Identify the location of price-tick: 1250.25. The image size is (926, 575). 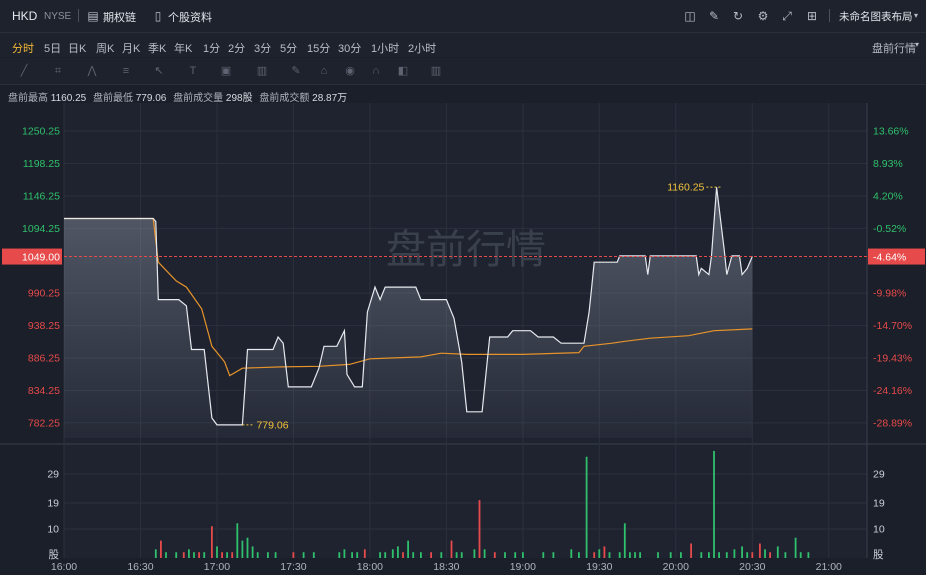
(41, 132).